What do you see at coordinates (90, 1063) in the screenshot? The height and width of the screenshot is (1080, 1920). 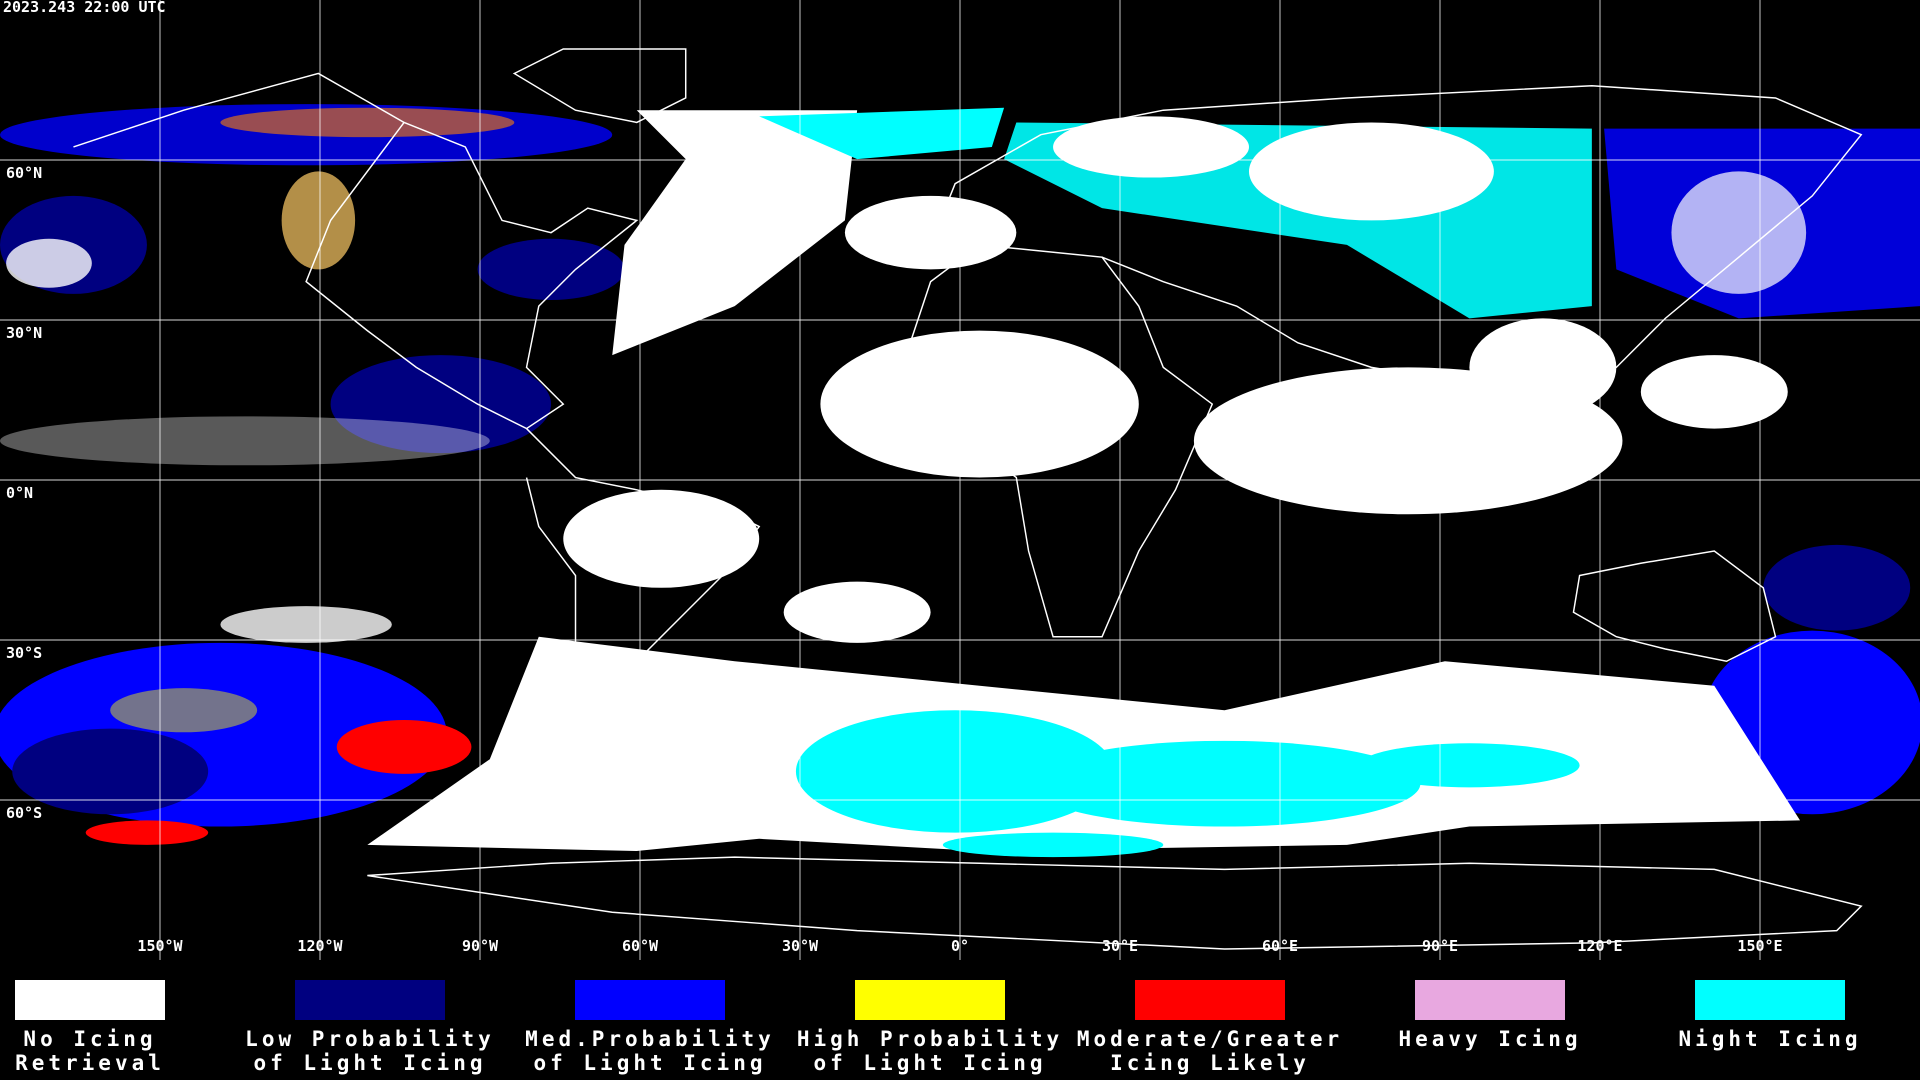 I see `legend-label: Retrieval` at bounding box center [90, 1063].